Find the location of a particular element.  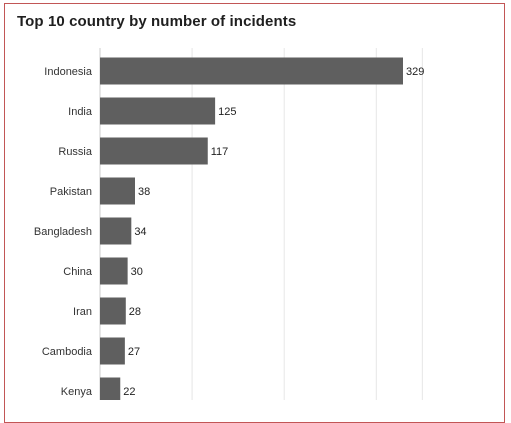

category-label: Kenya is located at coordinates (77, 392).